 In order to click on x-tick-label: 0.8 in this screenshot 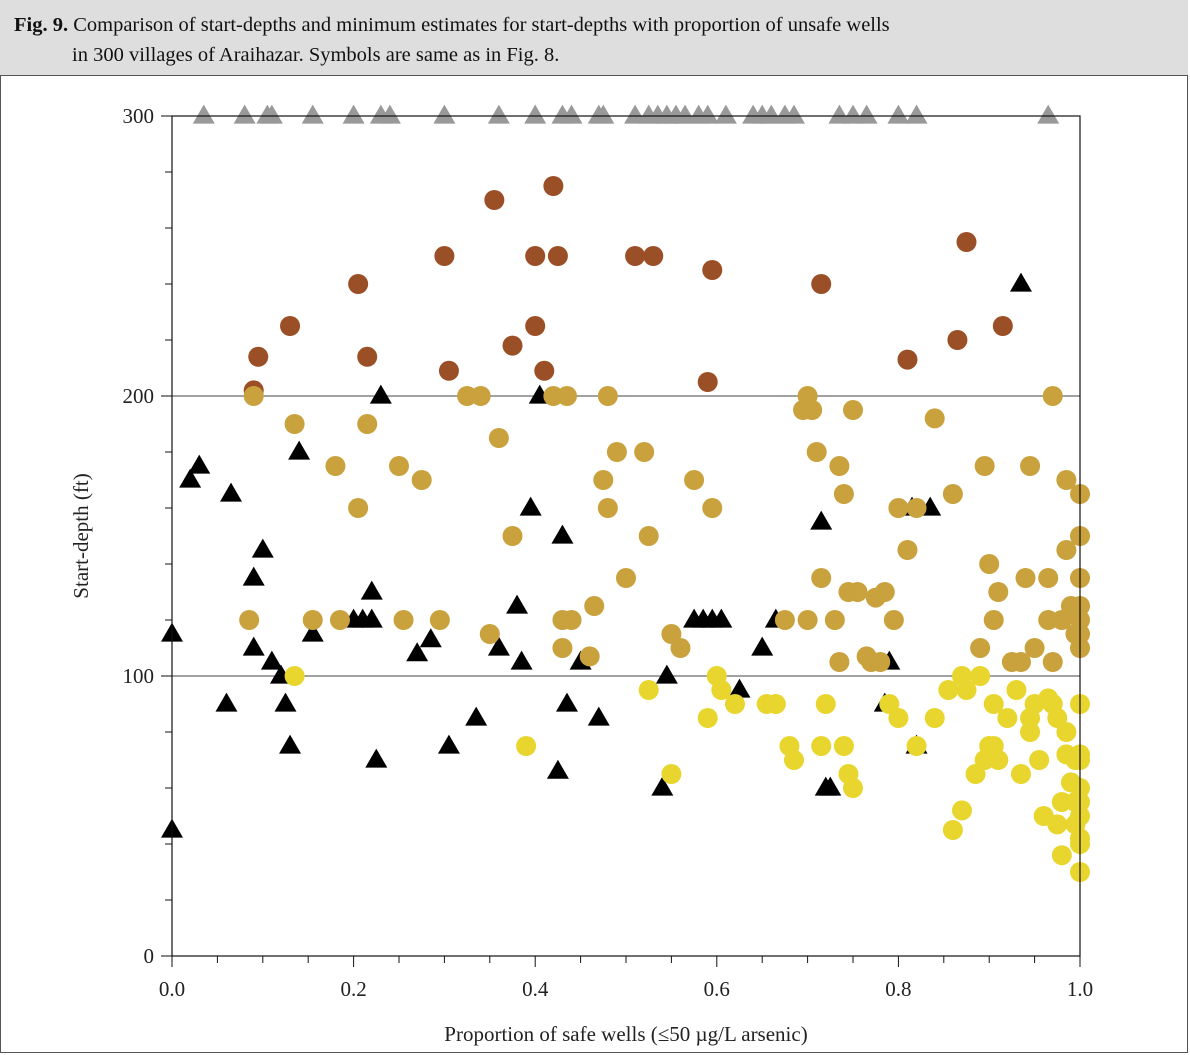, I will do `click(898, 989)`.